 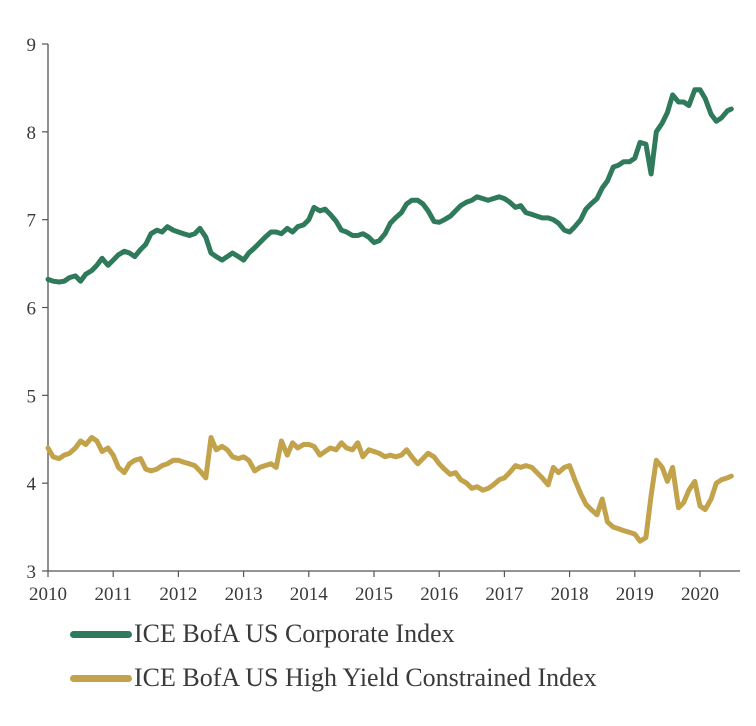 I want to click on x-tick-label: 2011, so click(x=113, y=594).